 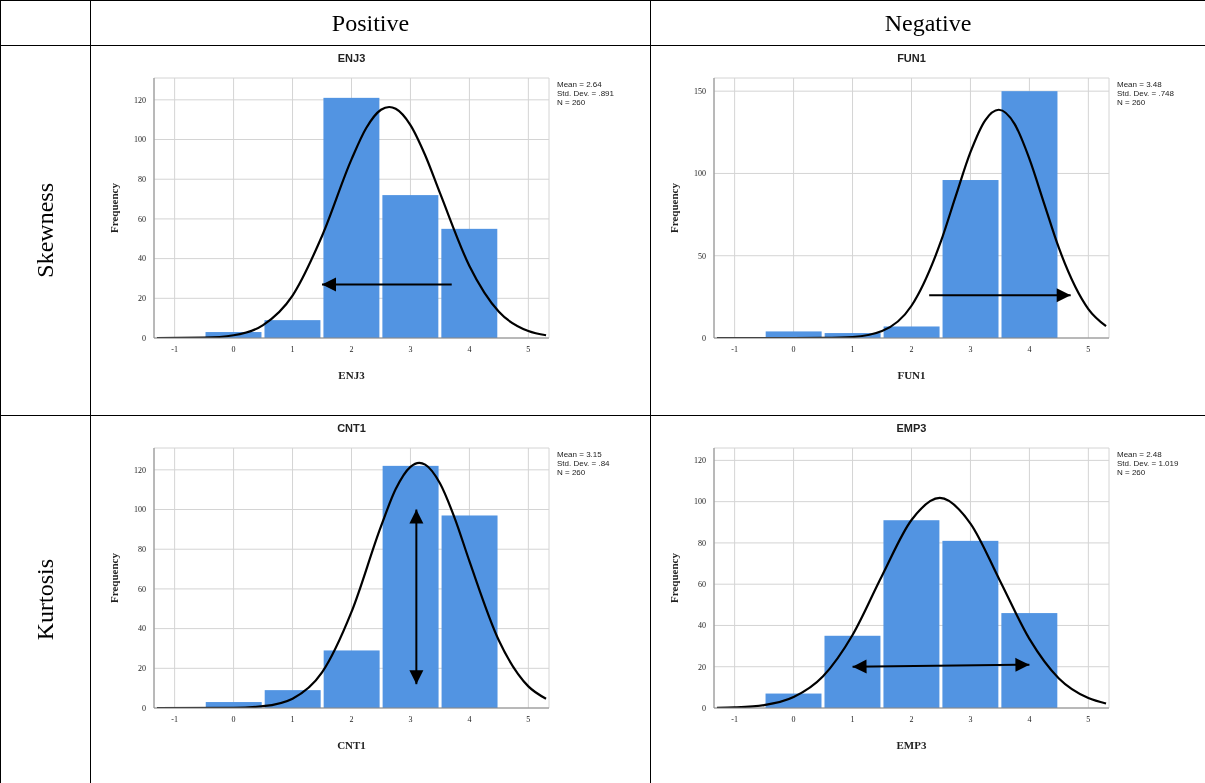 What do you see at coordinates (928, 23) in the screenshot?
I see `text: Negative` at bounding box center [928, 23].